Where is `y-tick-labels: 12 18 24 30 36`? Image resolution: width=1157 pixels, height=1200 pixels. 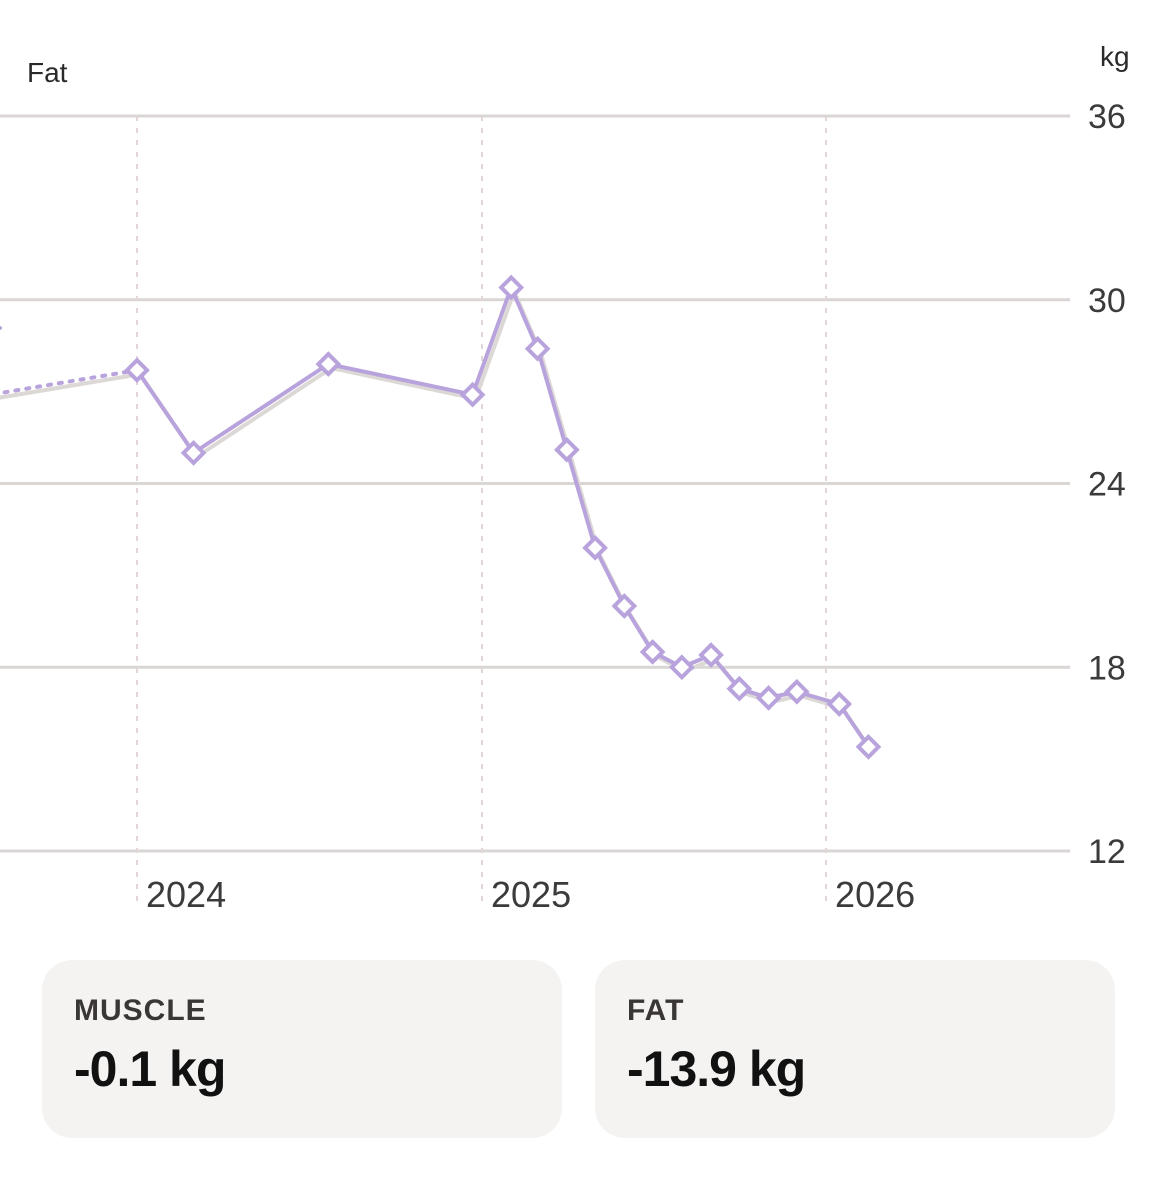
y-tick-labels: 12 18 24 30 36 is located at coordinates (1107, 484).